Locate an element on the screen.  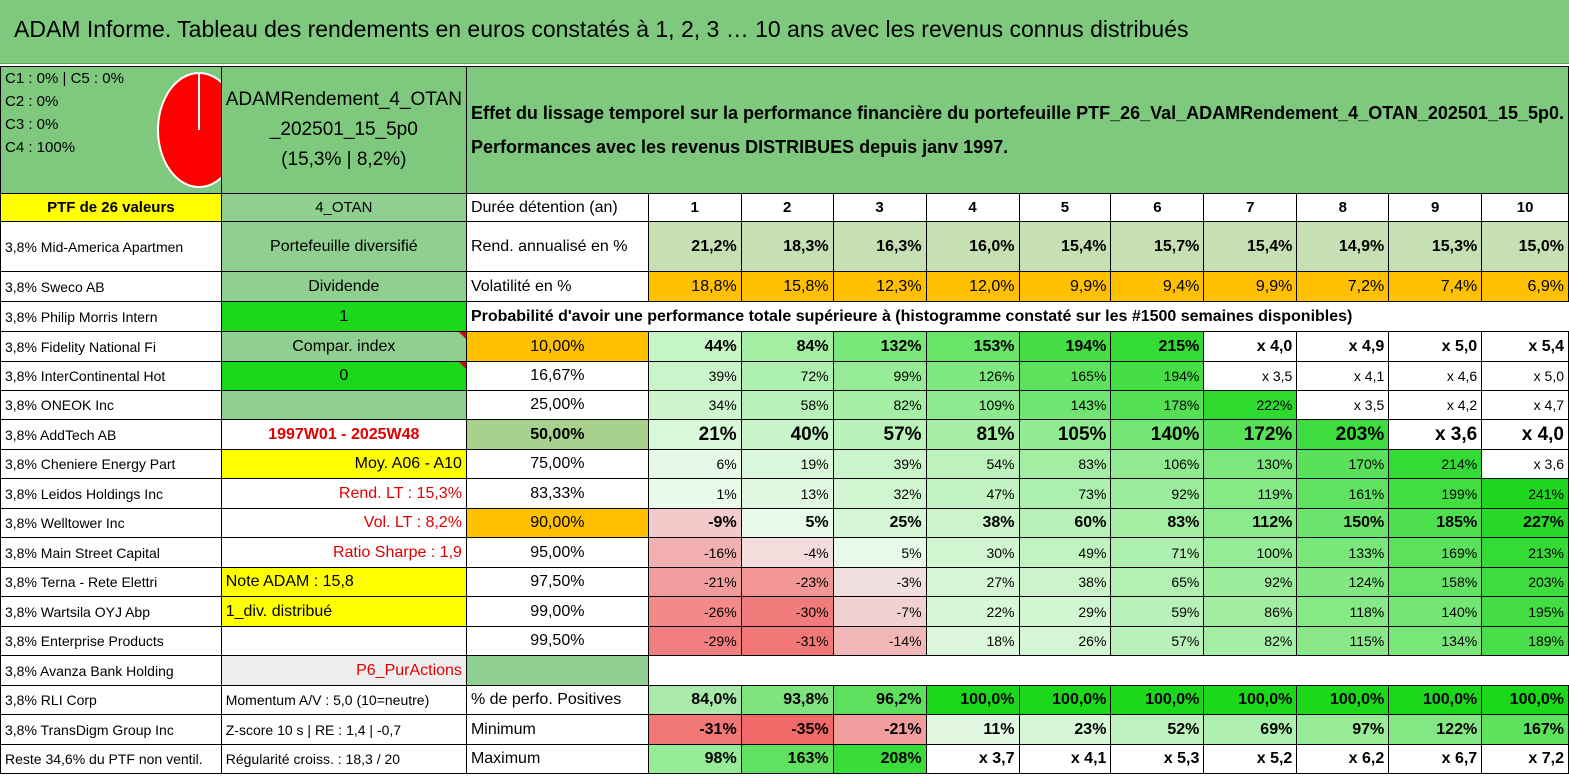
probability-value: -3% is located at coordinates (879, 582).